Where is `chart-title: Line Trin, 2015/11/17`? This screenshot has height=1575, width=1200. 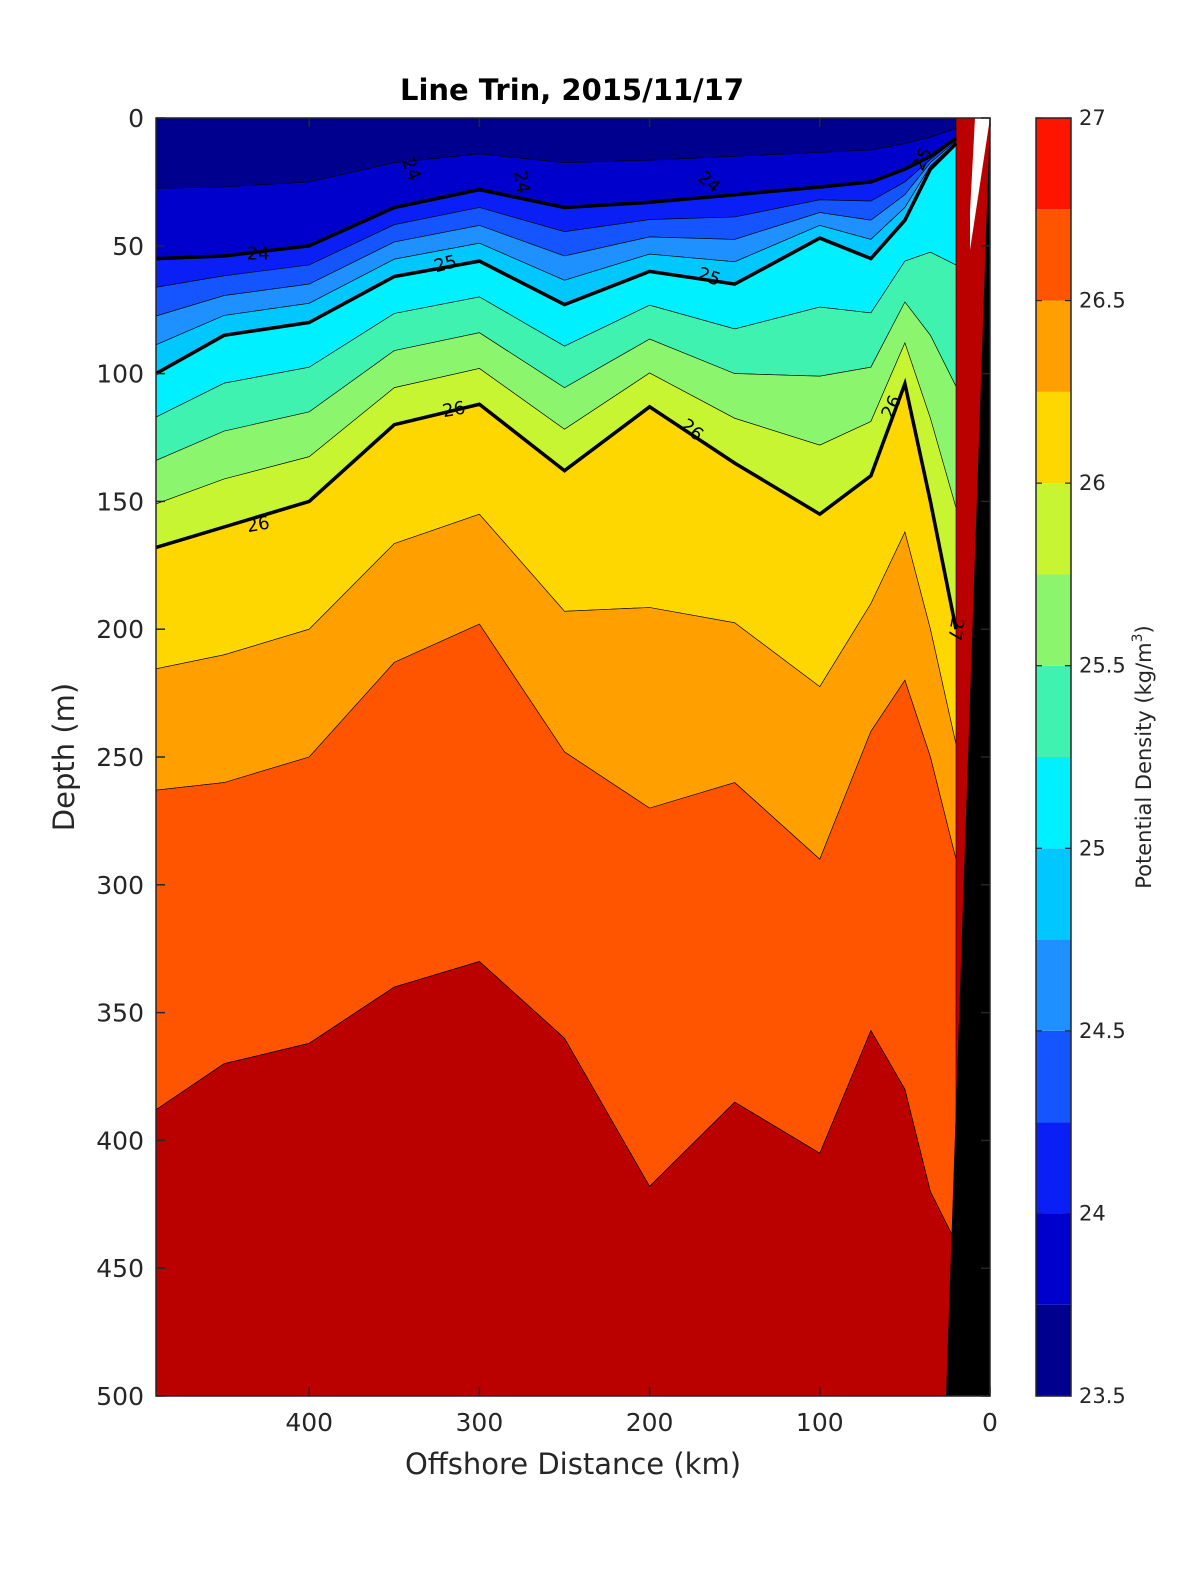 chart-title: Line Trin, 2015/11/17 is located at coordinates (572, 90).